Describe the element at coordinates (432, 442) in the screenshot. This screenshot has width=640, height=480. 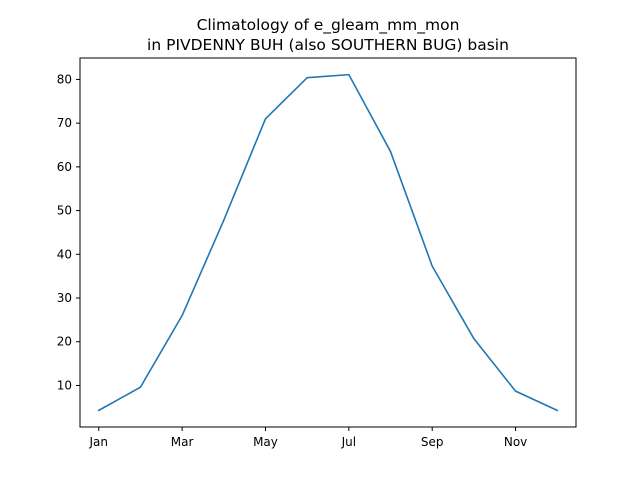
I see `x-tick-label: Sep` at that location.